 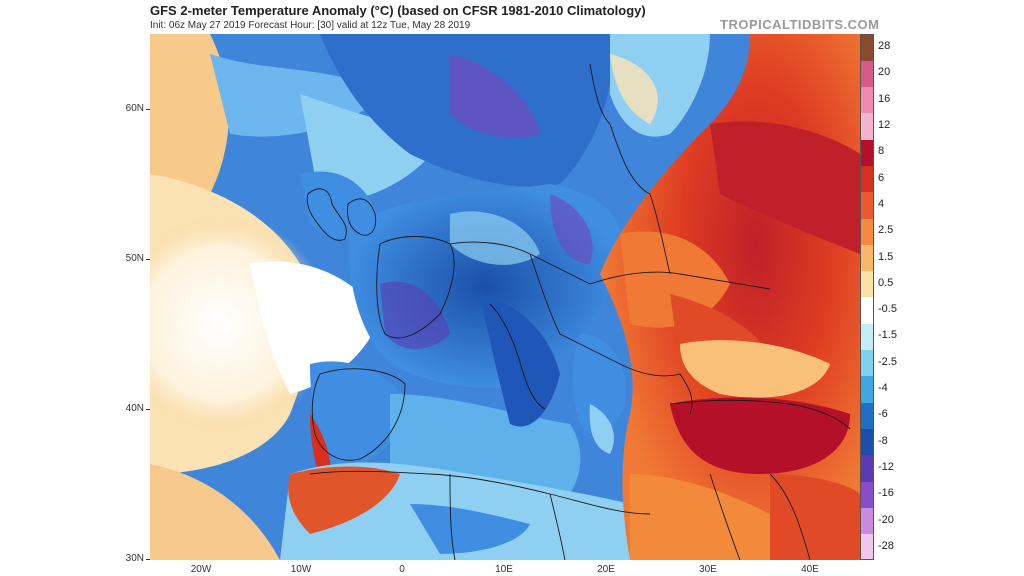 What do you see at coordinates (402, 569) in the screenshot?
I see `lon-label-0: 0` at bounding box center [402, 569].